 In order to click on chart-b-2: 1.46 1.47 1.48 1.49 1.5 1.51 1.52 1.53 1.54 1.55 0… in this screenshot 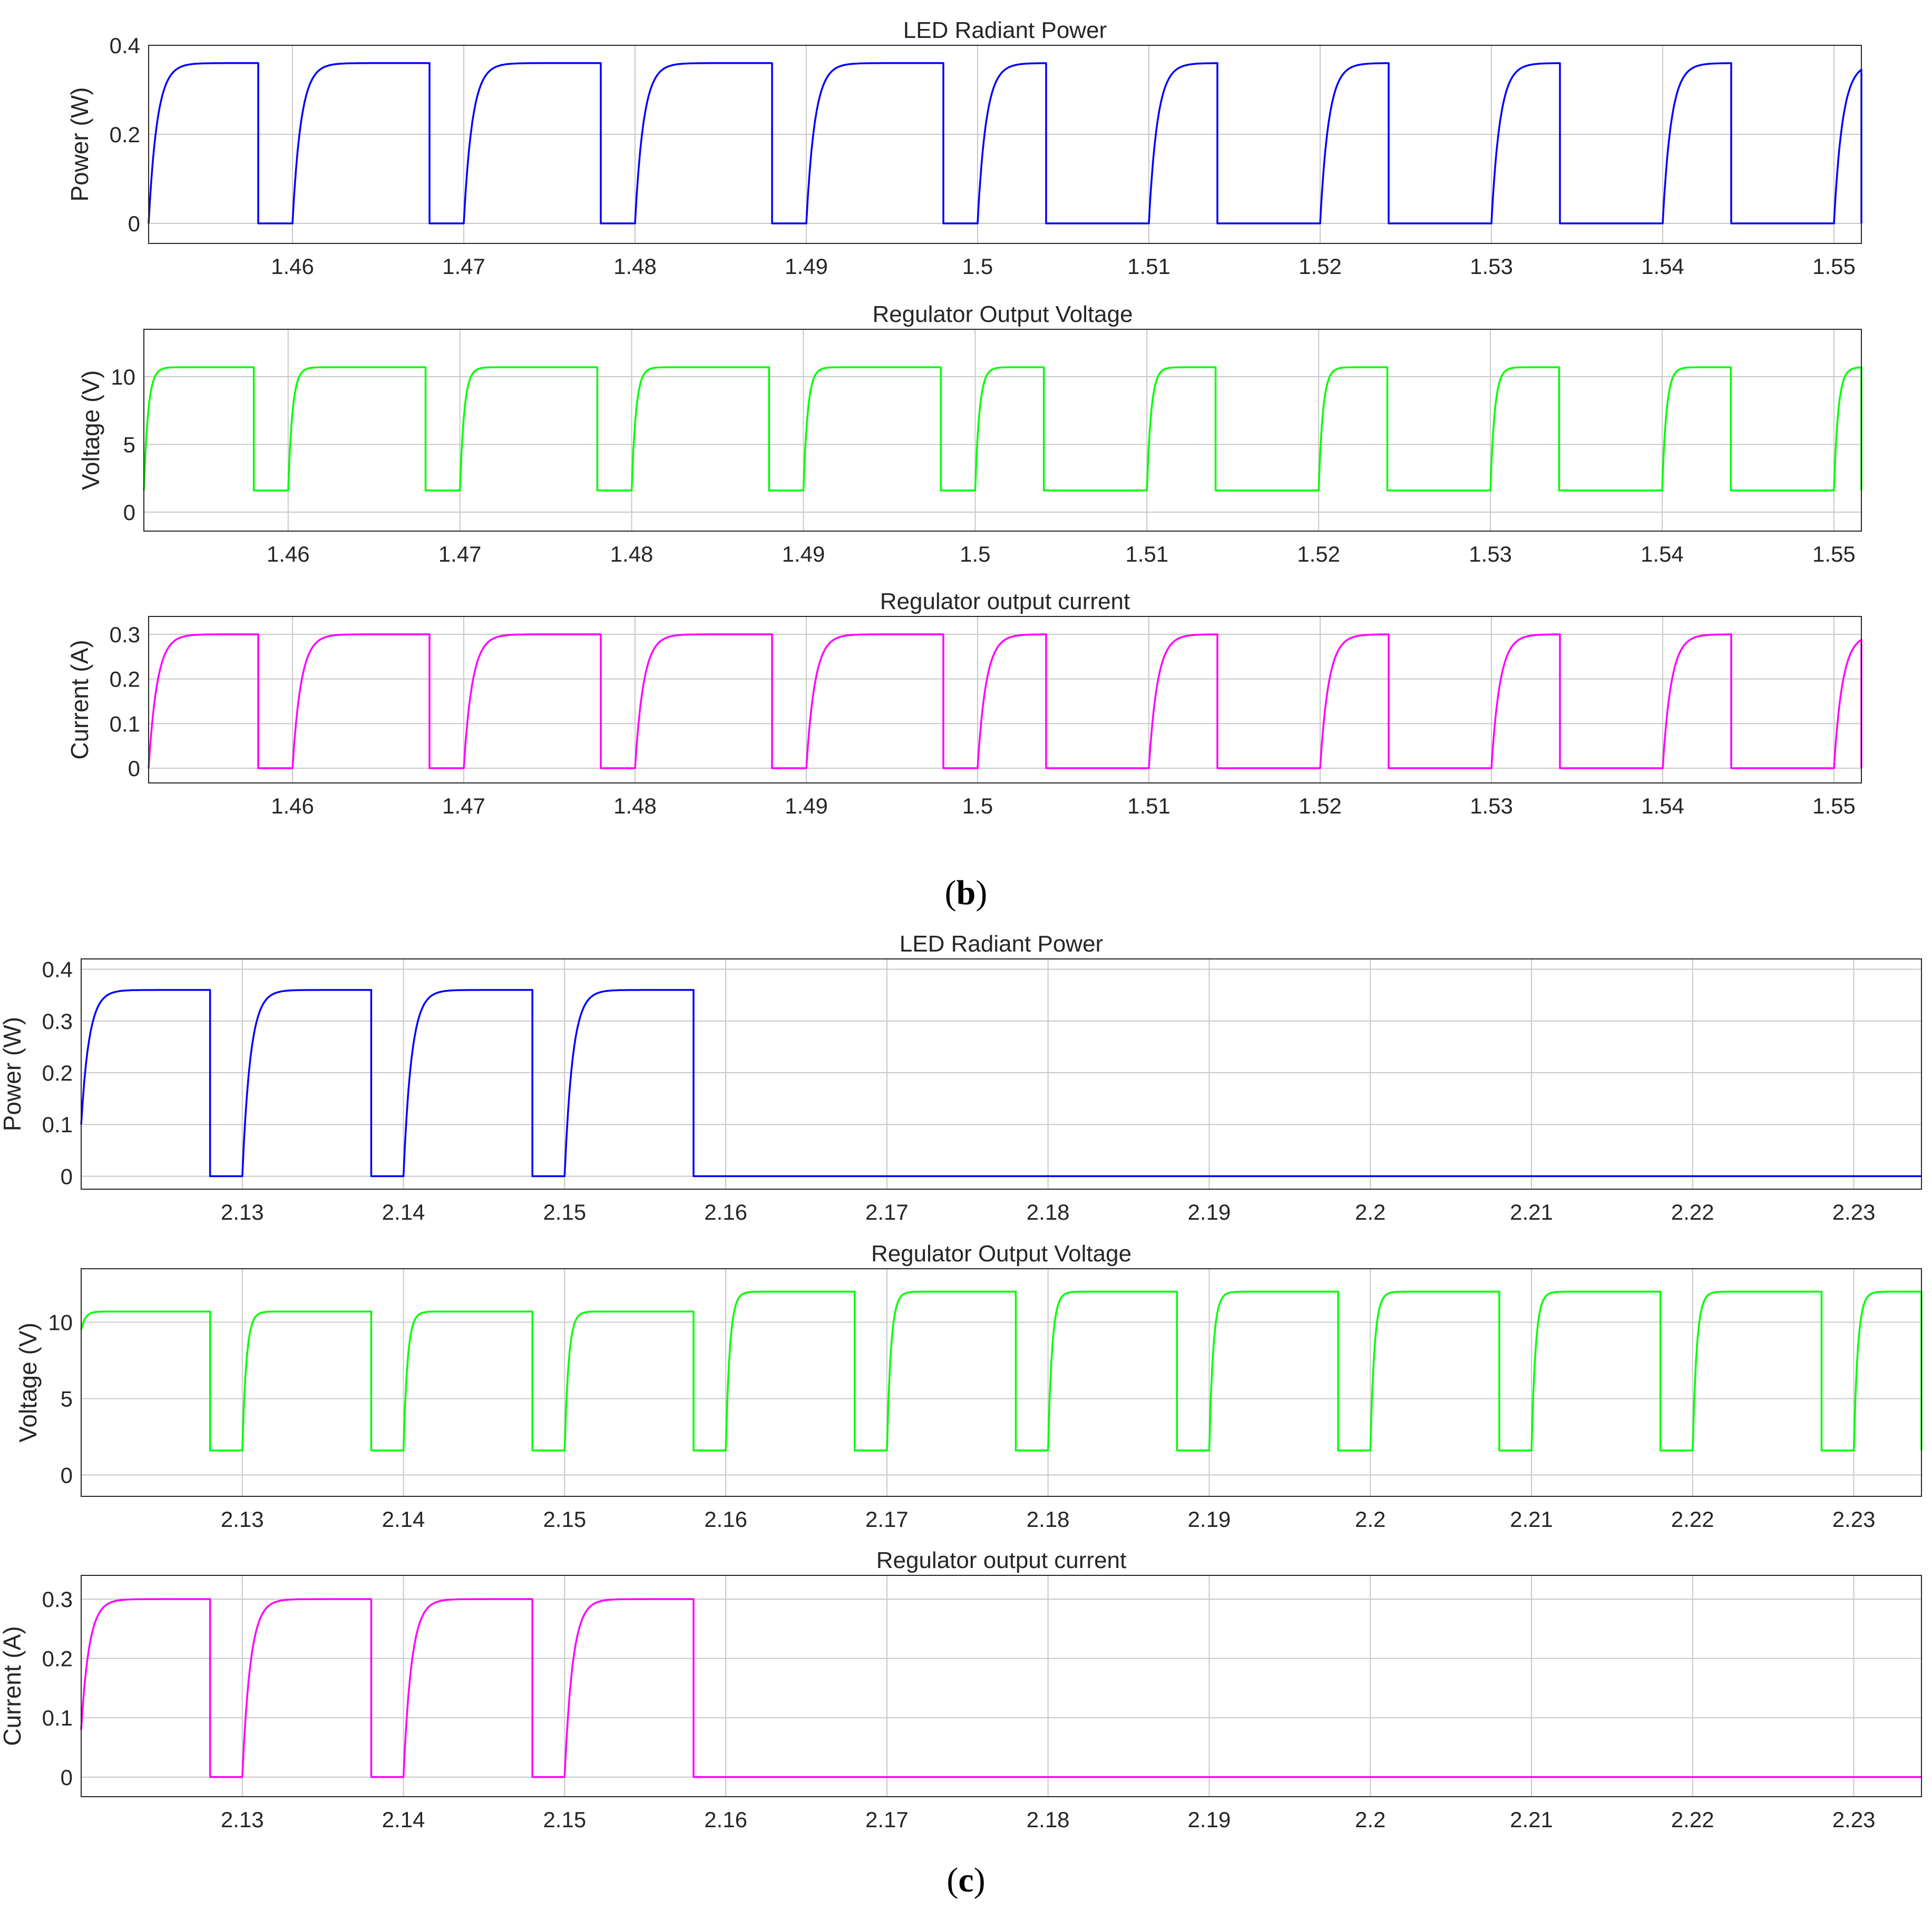, I will do `click(969, 433)`.